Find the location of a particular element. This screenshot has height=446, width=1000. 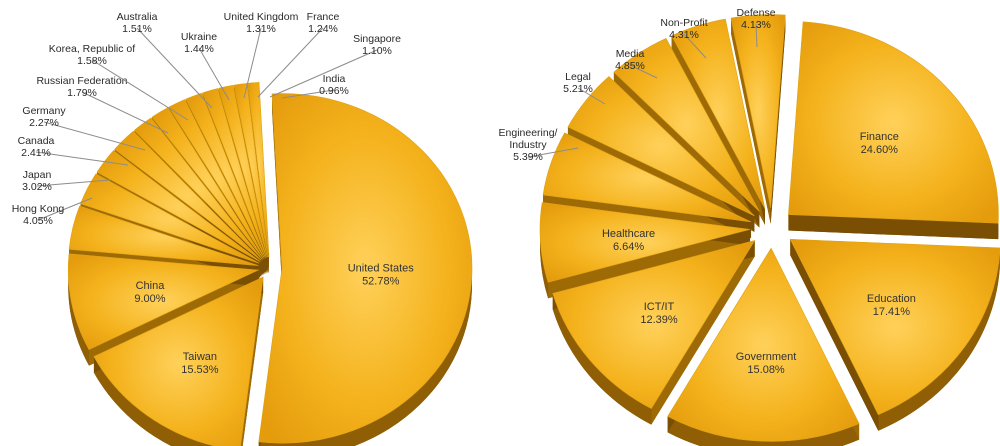

leader-canada is located at coordinates (82, 158).